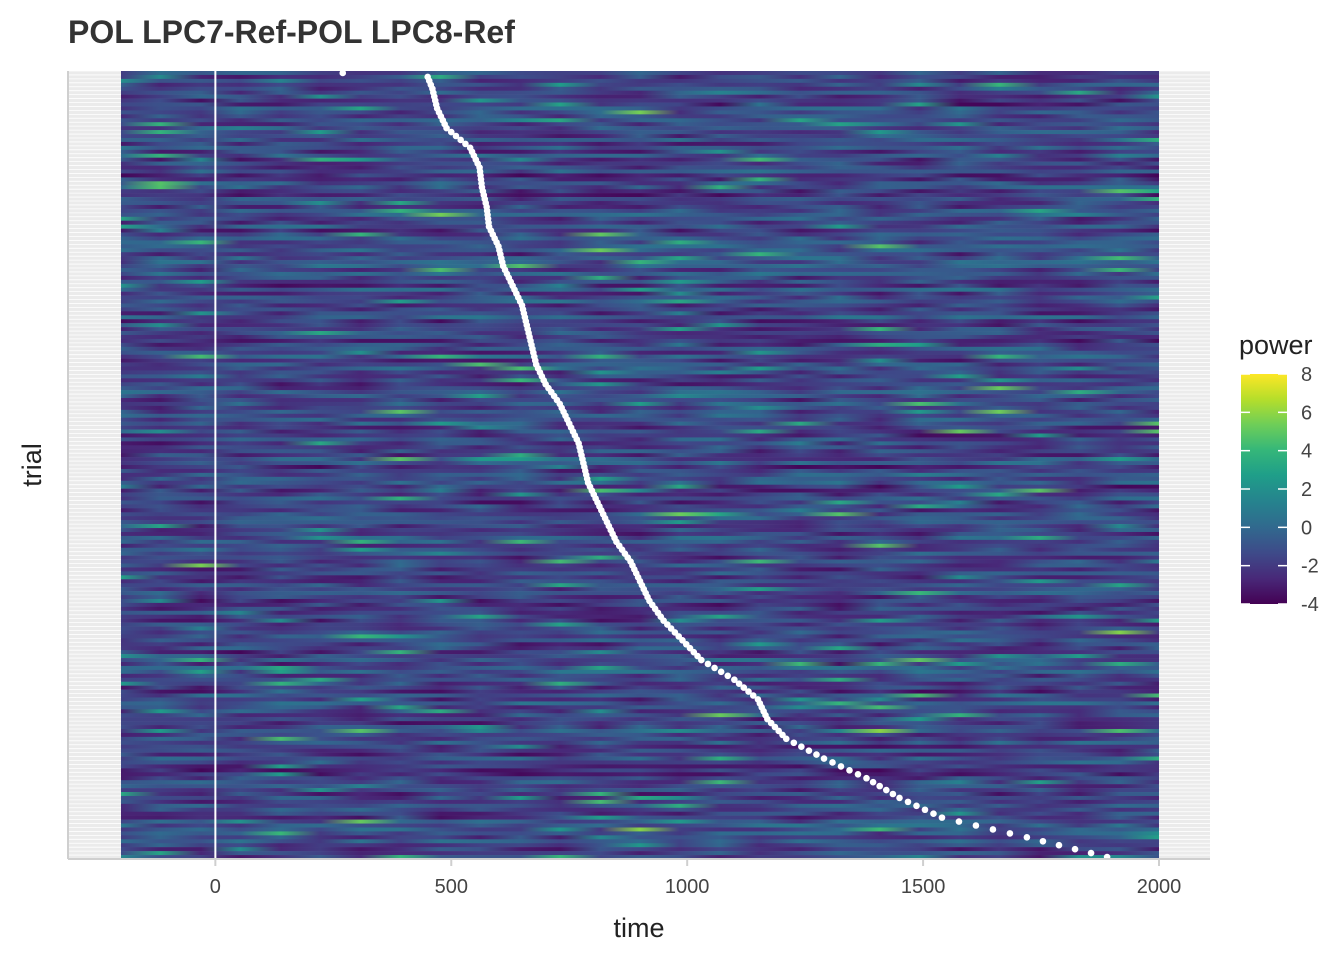 The image size is (1344, 960). Describe the element at coordinates (1276, 345) in the screenshot. I see `legend-title: power` at that location.